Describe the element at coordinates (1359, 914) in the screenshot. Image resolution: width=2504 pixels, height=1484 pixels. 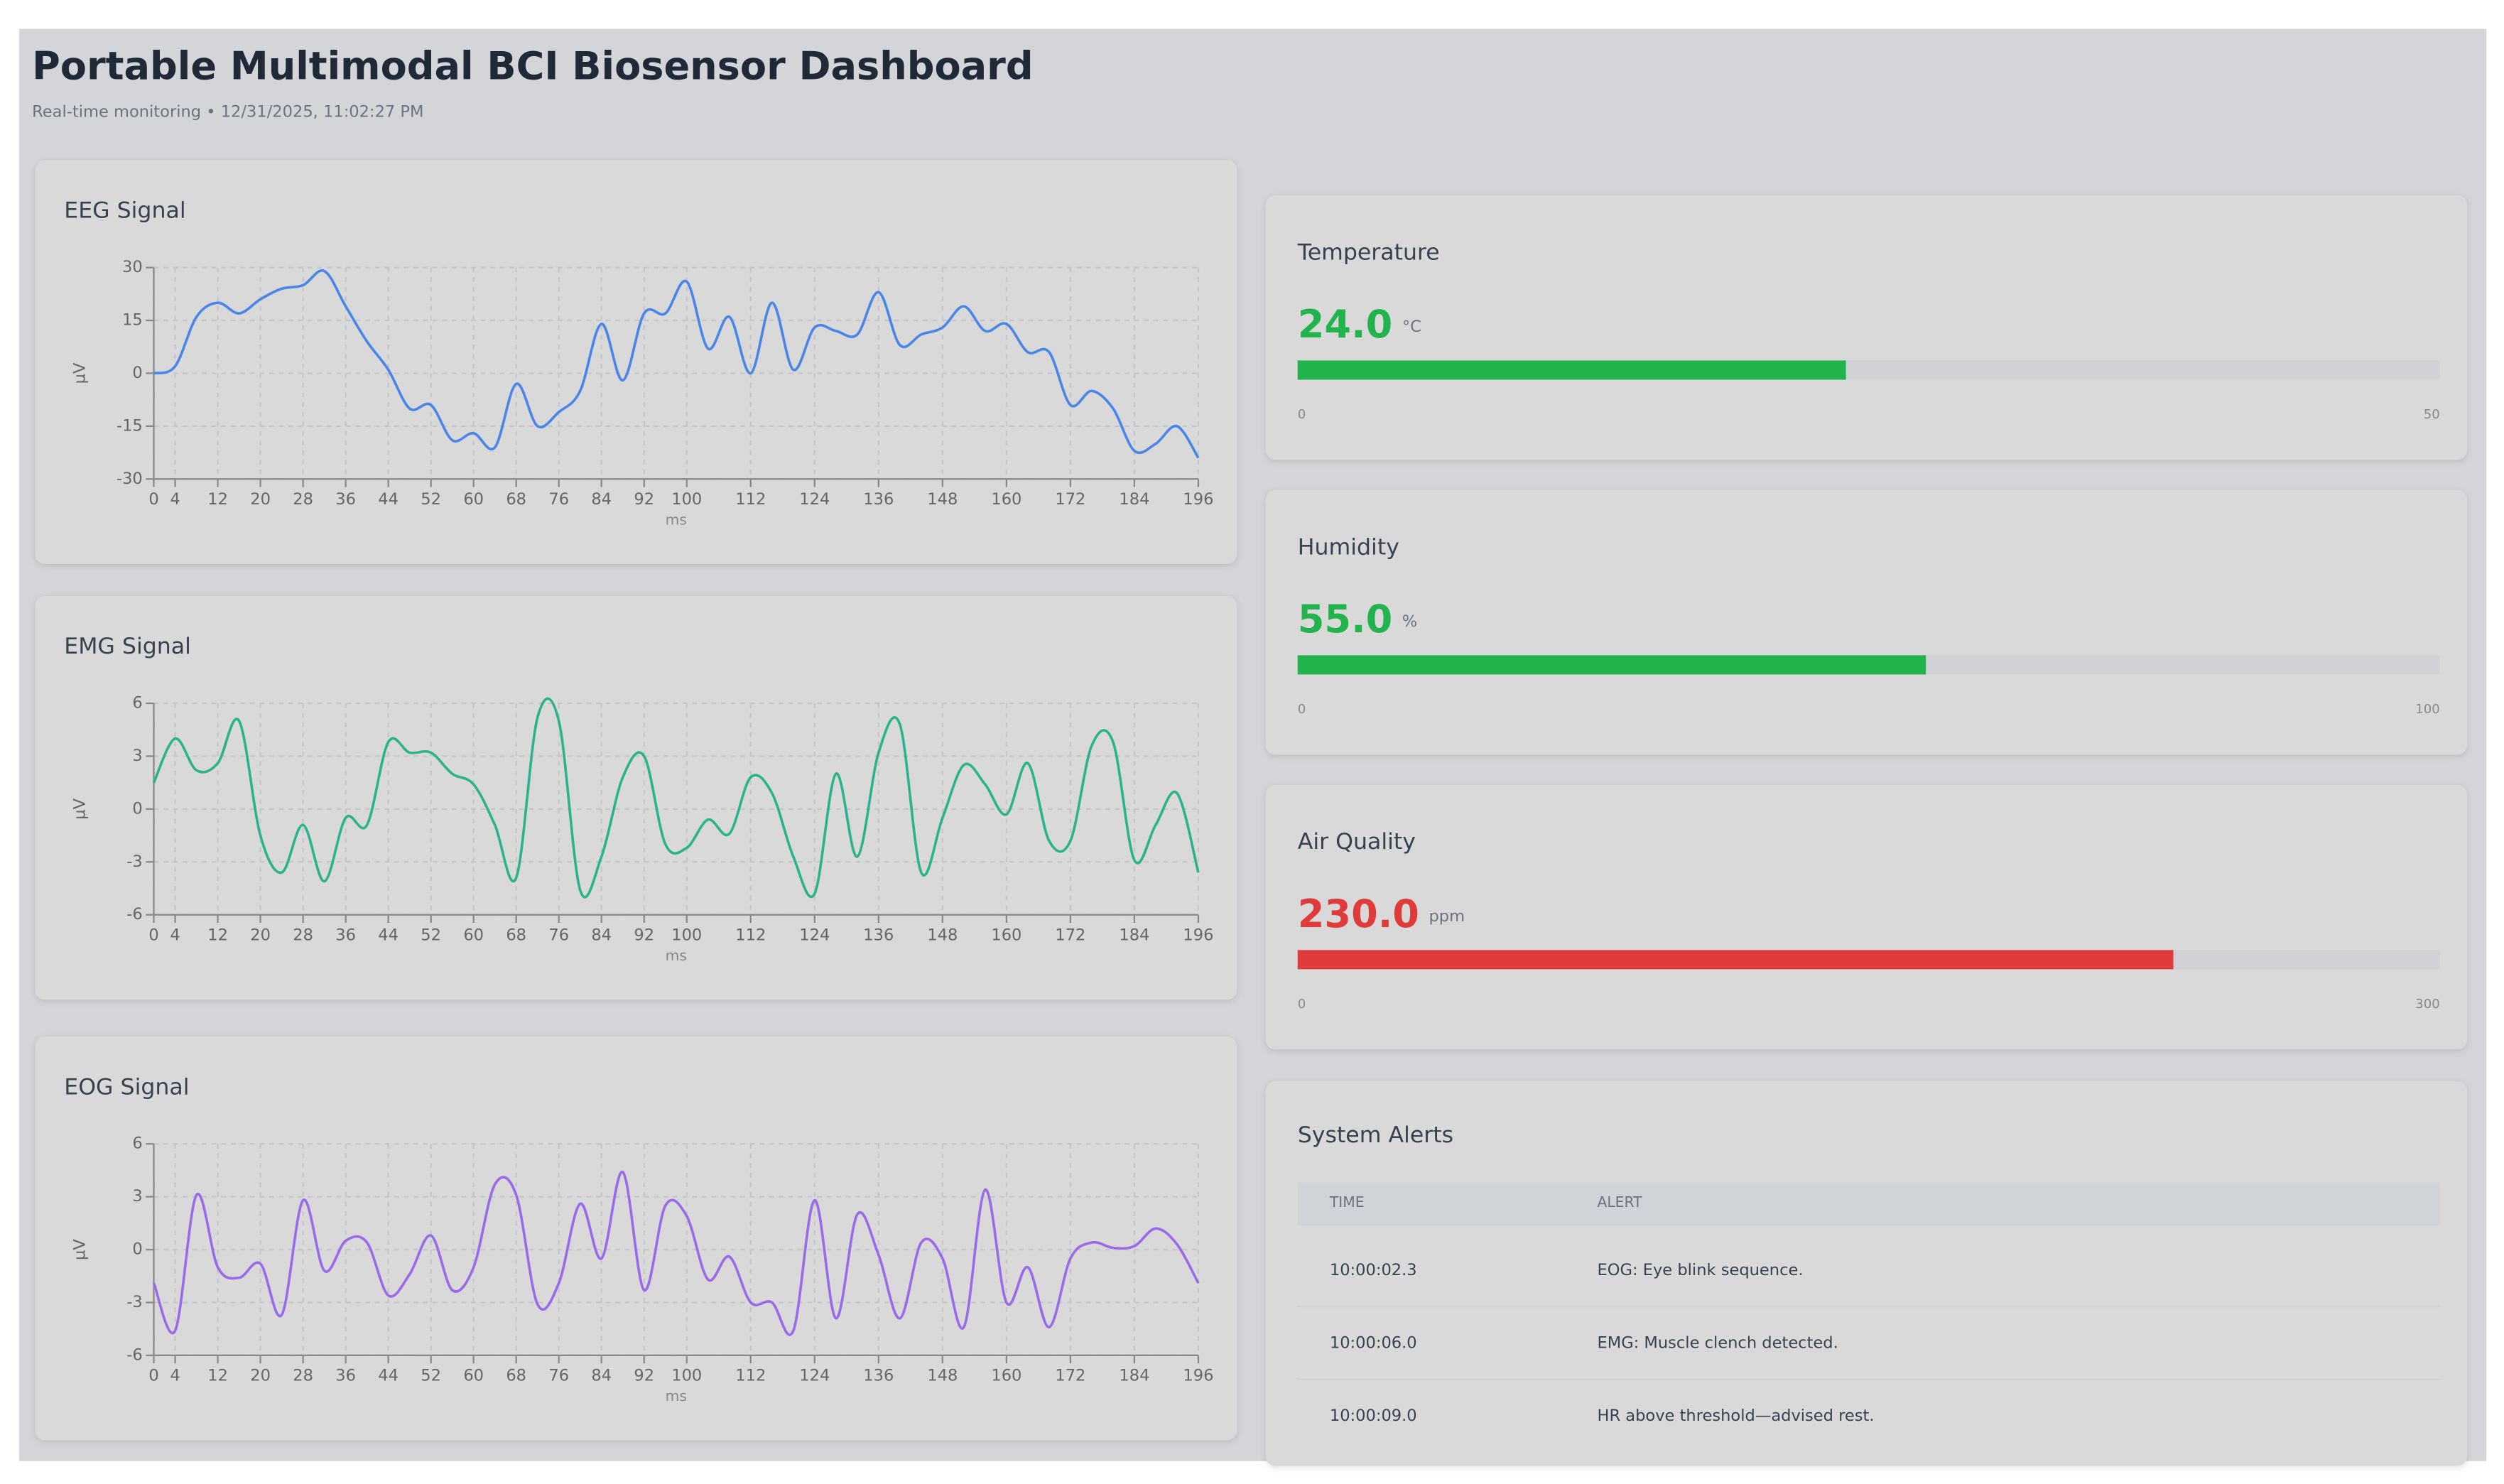
I see `sensor-value-text: 230.0` at that location.